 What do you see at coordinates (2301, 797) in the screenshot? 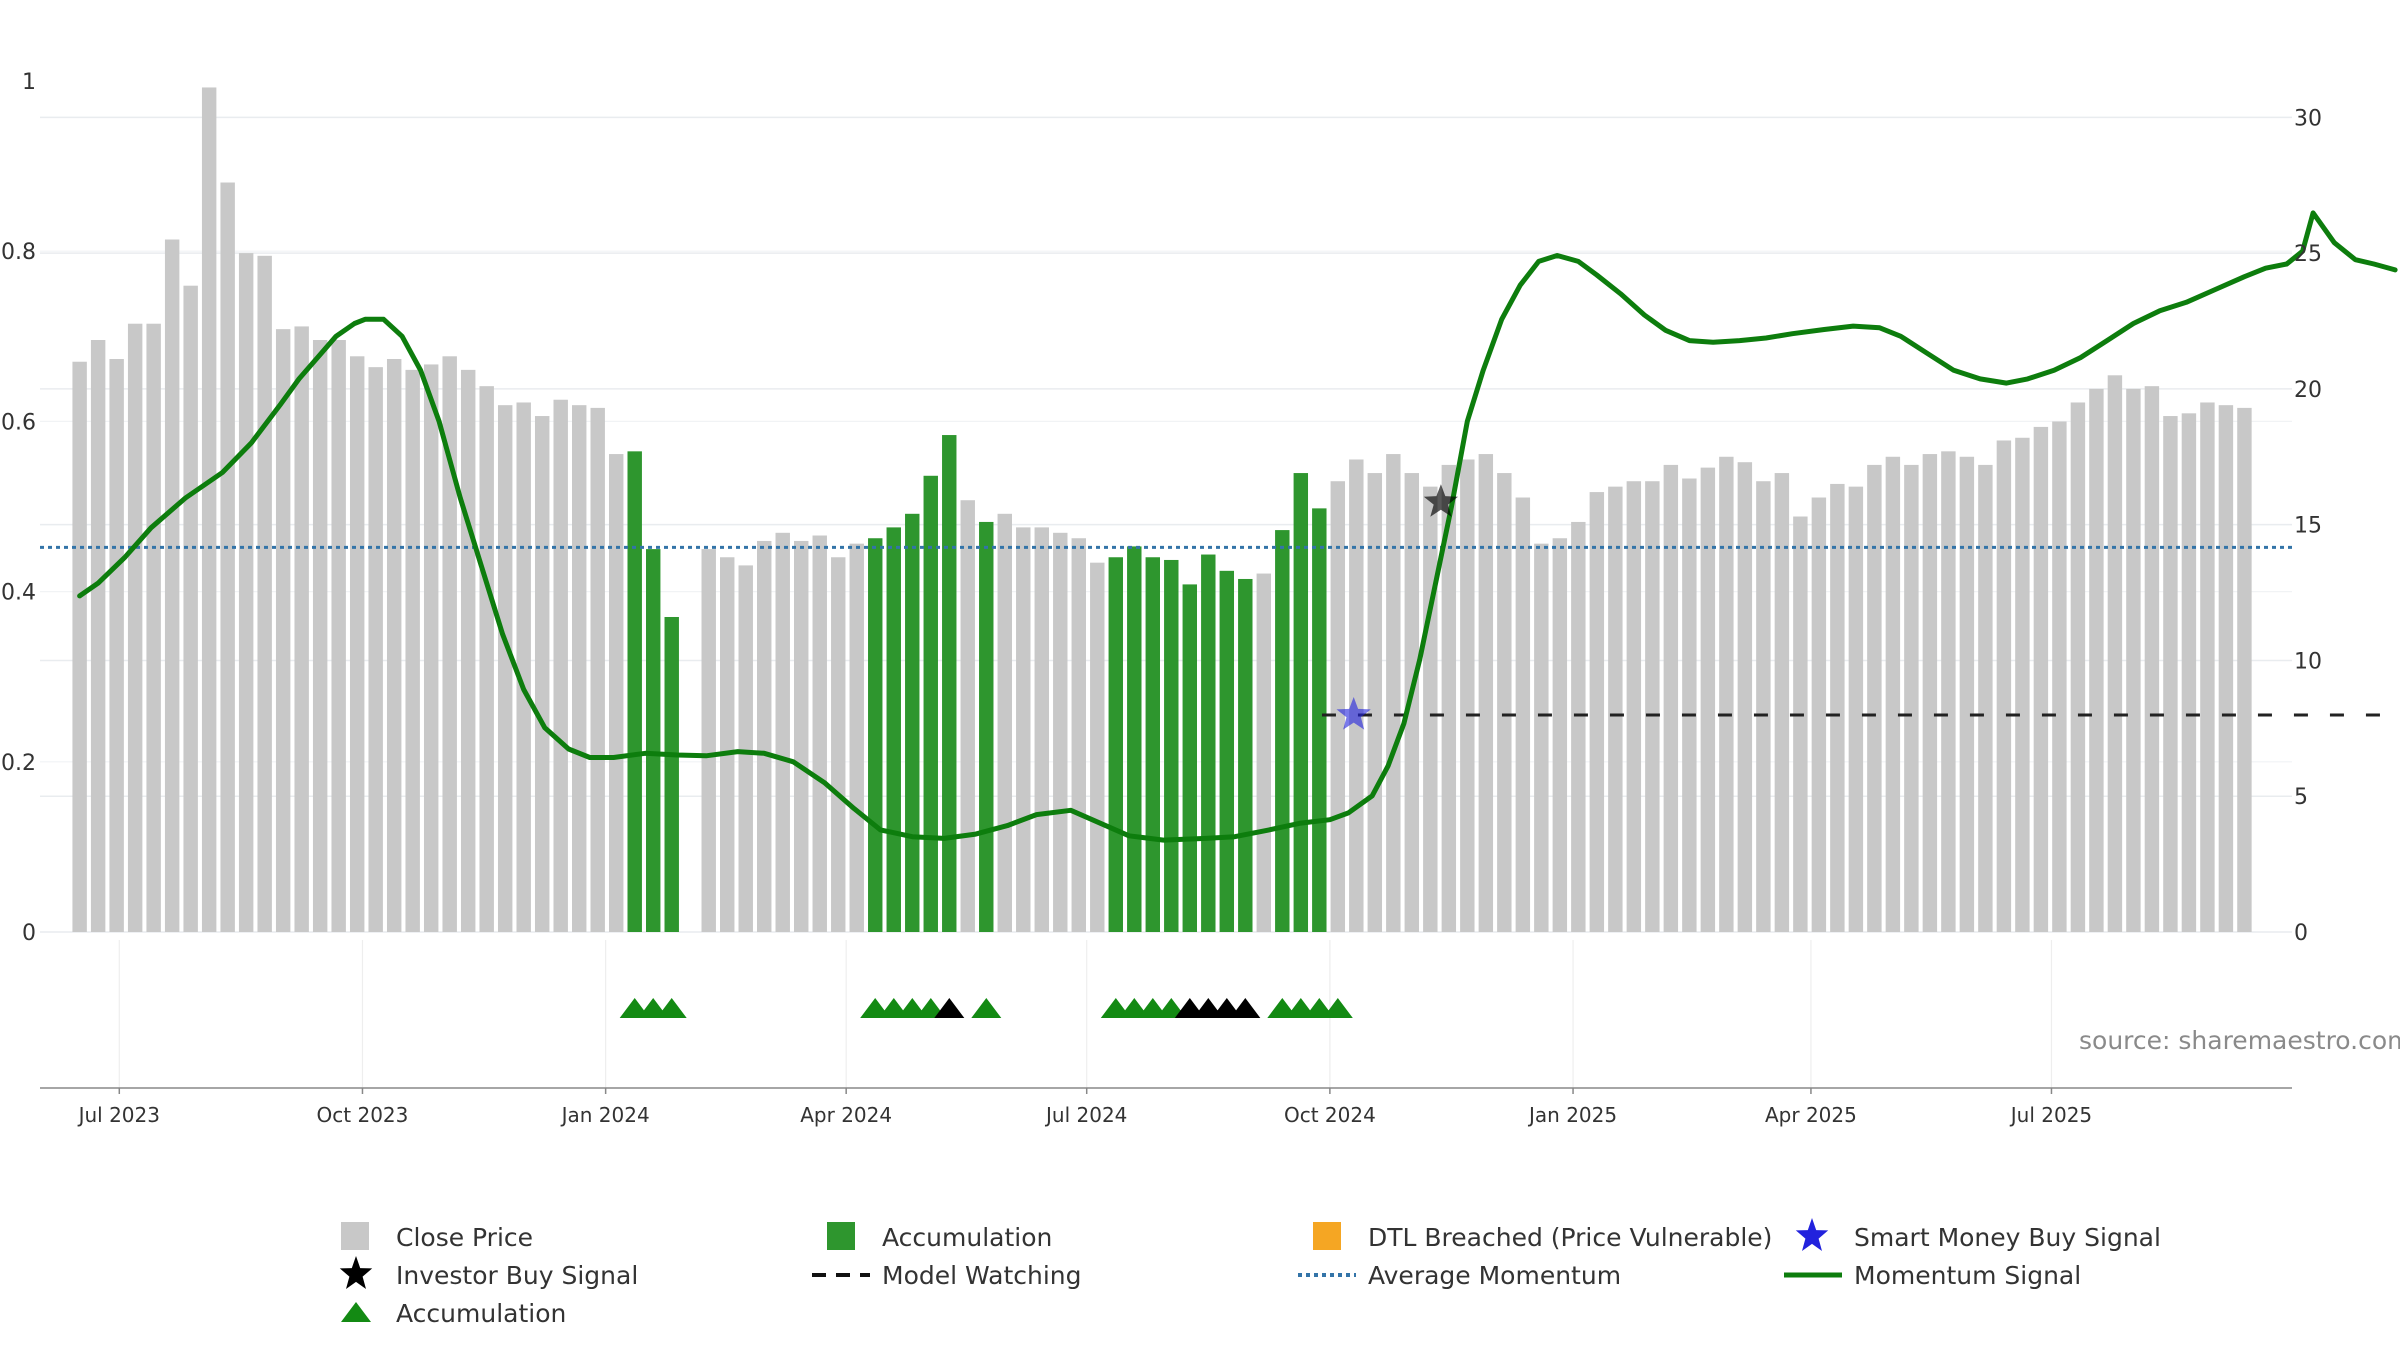
I see `y-right-tick-label: 5` at bounding box center [2301, 797].